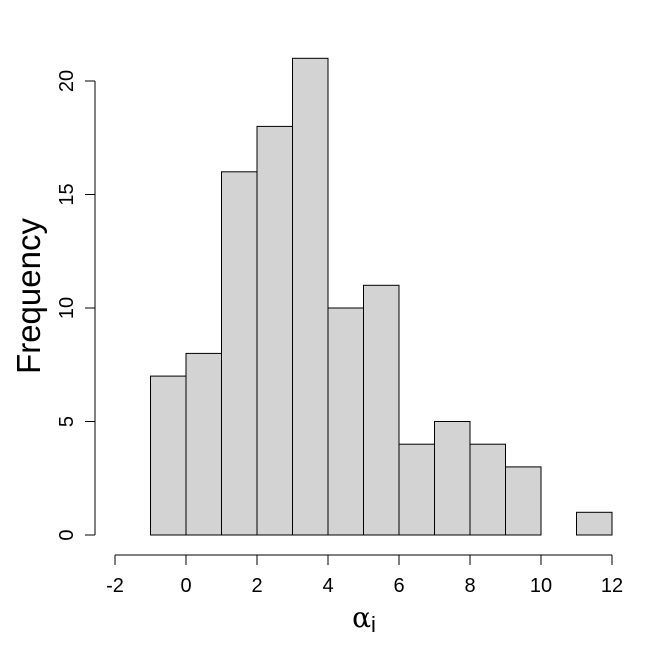 The height and width of the screenshot is (651, 652). What do you see at coordinates (67, 421) in the screenshot?
I see `y-tick-label: 5` at bounding box center [67, 421].